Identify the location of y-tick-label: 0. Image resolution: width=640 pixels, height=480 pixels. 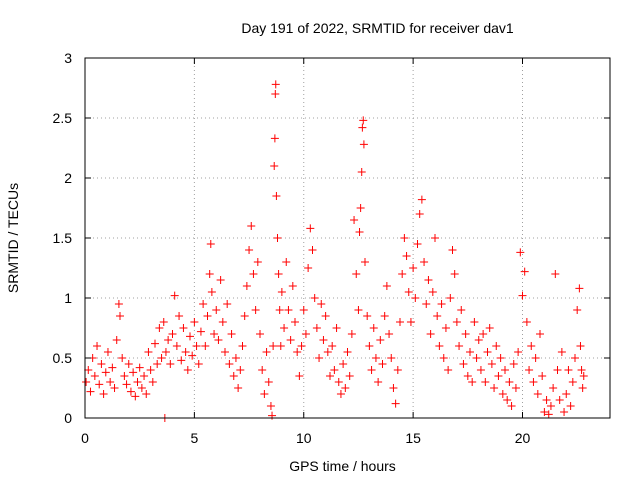
(68, 418).